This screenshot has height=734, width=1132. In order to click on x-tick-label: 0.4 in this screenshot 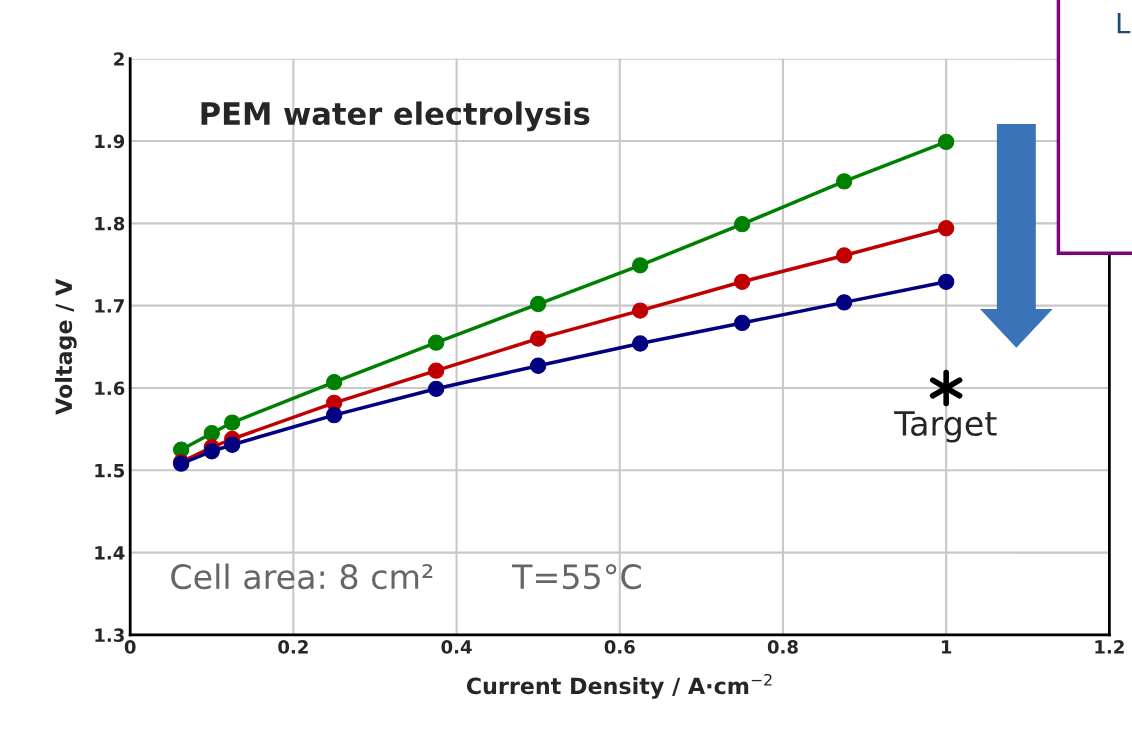, I will do `click(456, 647)`.